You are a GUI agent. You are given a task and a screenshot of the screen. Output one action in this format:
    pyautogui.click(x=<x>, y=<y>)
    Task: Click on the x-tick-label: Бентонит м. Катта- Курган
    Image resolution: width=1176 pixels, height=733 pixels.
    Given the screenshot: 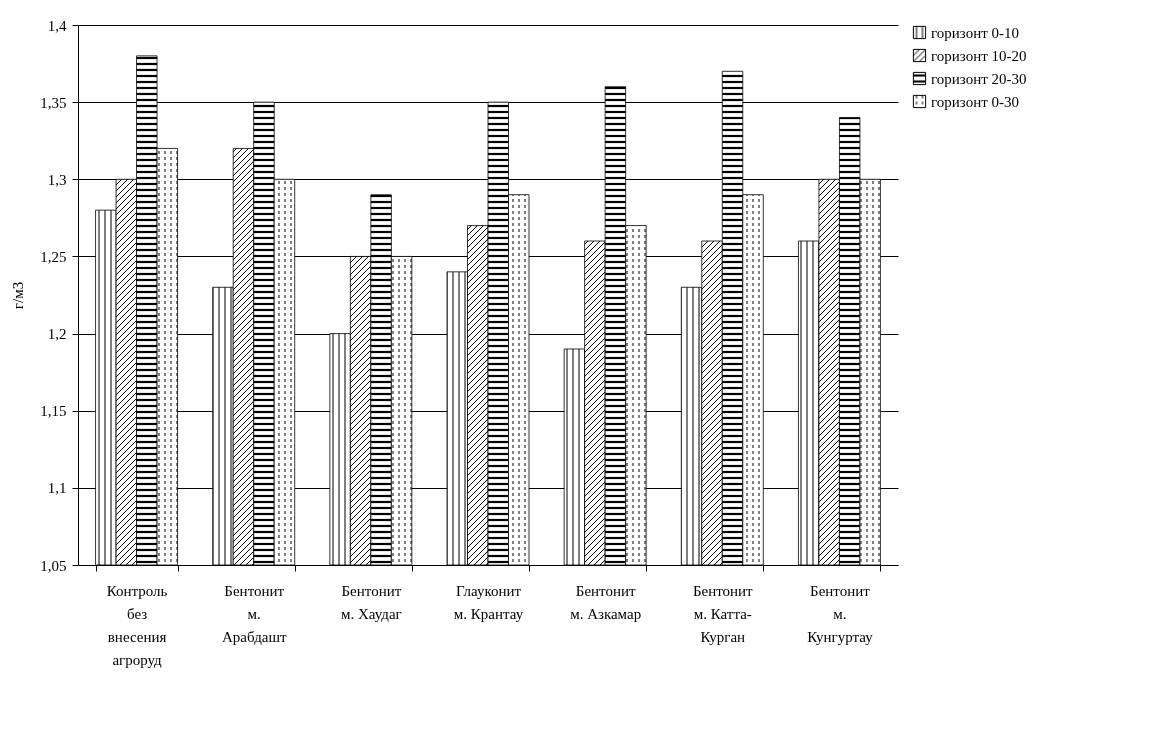 What is the action you would take?
    pyautogui.click(x=723, y=613)
    